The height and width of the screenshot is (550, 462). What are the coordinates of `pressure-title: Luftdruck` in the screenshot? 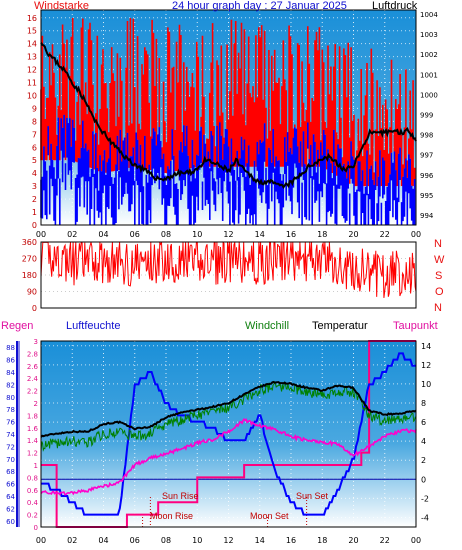 It's located at (395, 6).